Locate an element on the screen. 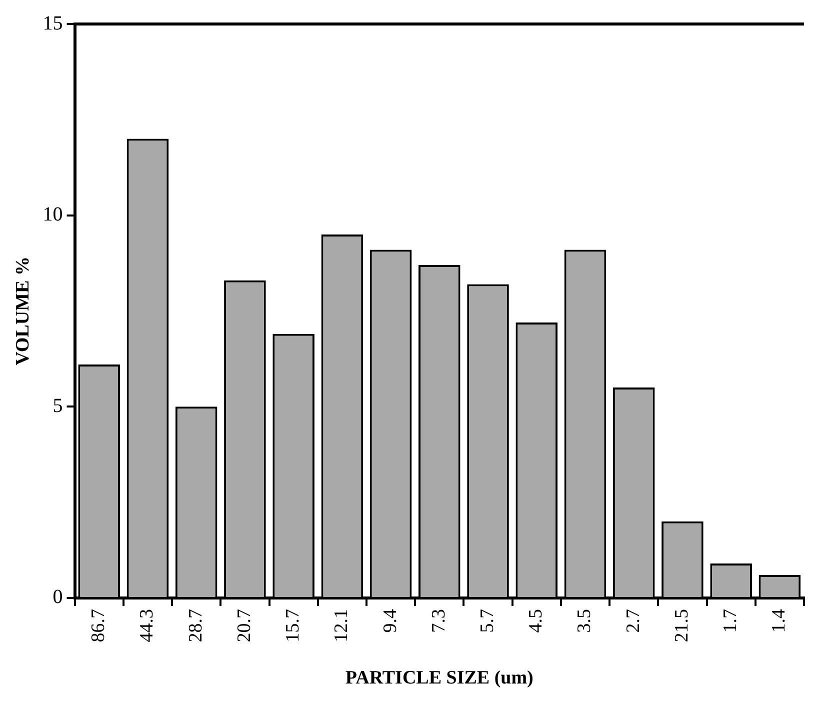  x-tick-label: 86.7 is located at coordinates (99, 625).